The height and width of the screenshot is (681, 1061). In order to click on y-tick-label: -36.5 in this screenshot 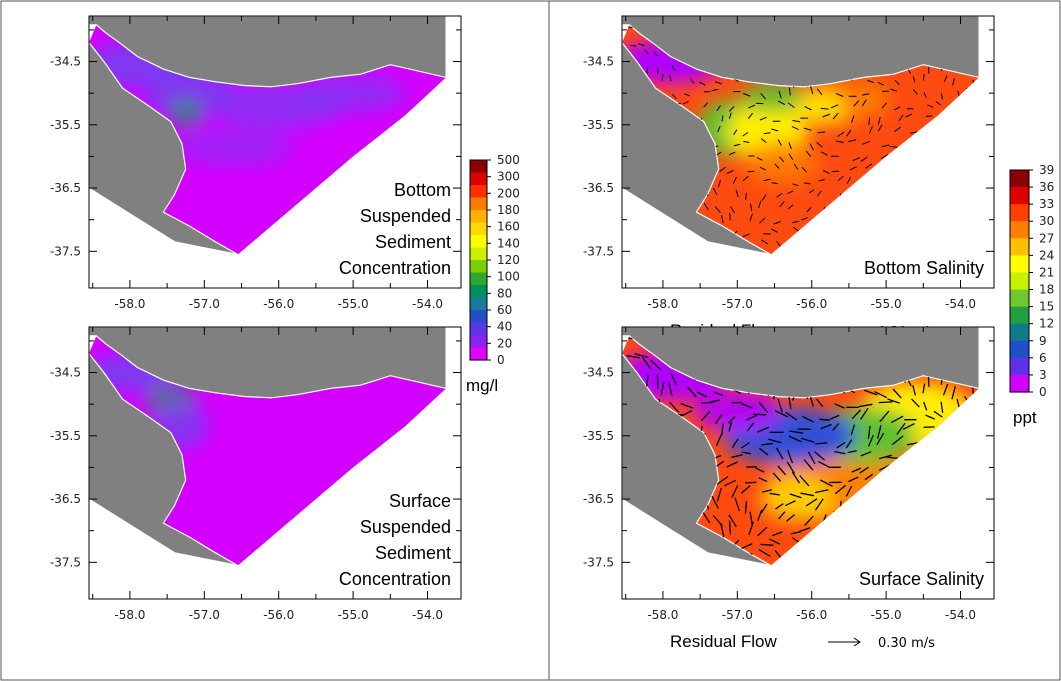, I will do `click(65, 499)`.